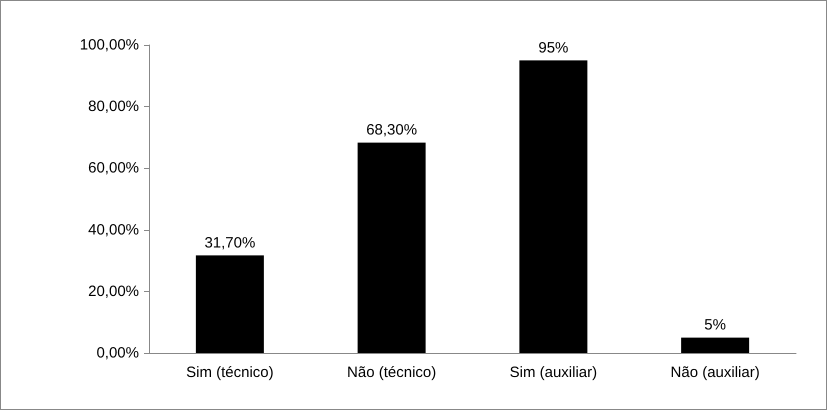  I want to click on y-tick-label: 40,00%, so click(113, 229).